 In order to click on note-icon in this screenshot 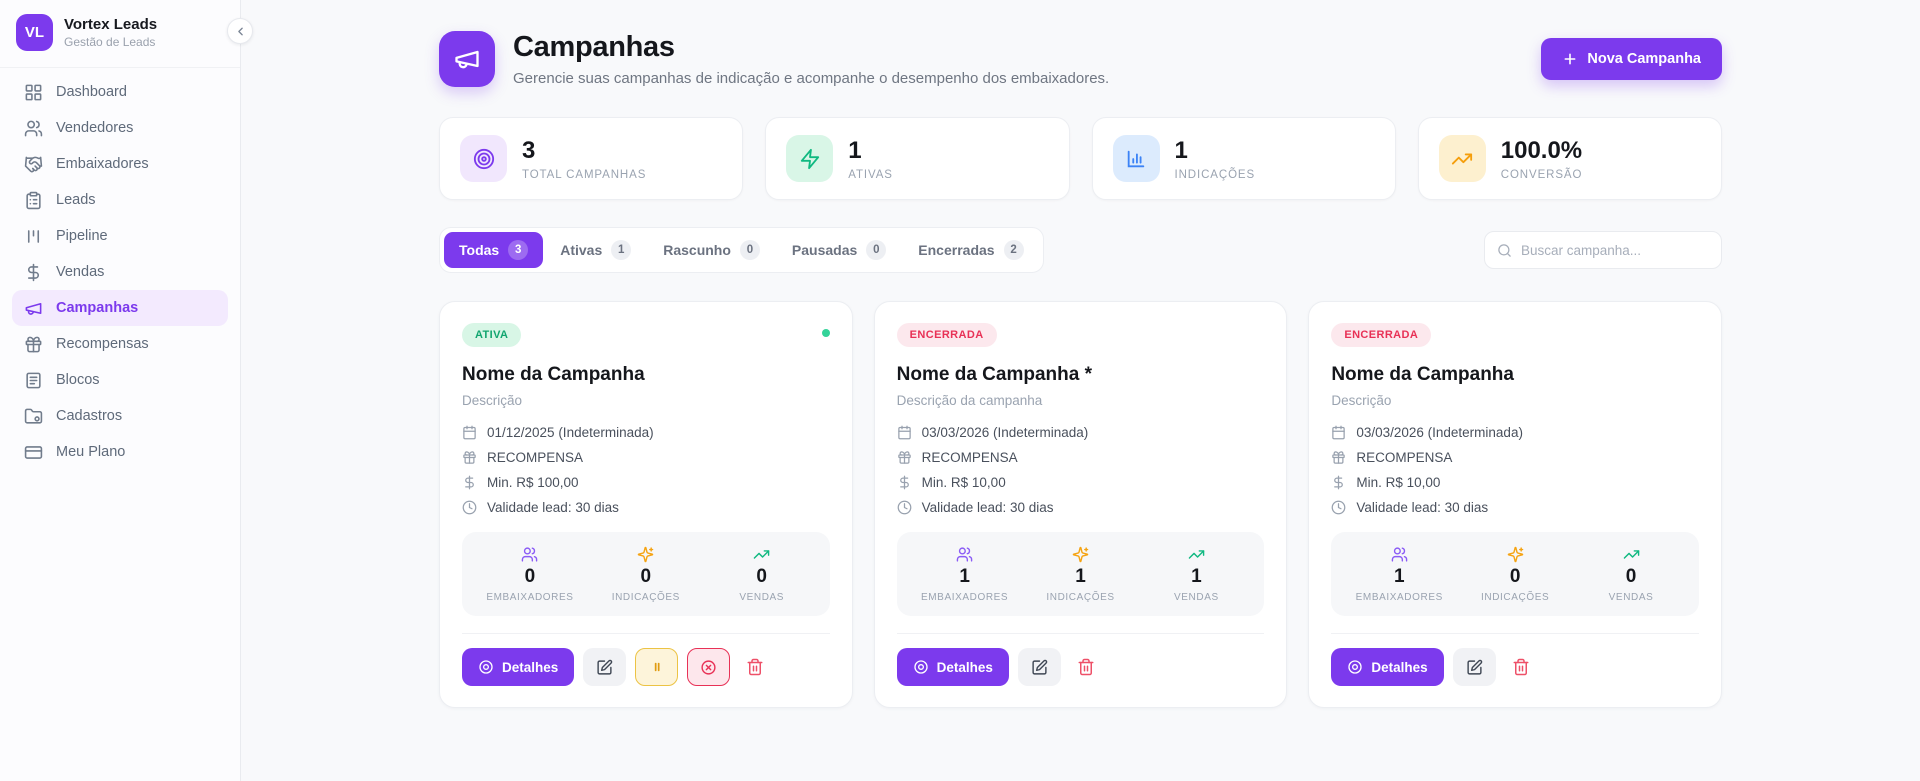, I will do `click(33, 380)`.